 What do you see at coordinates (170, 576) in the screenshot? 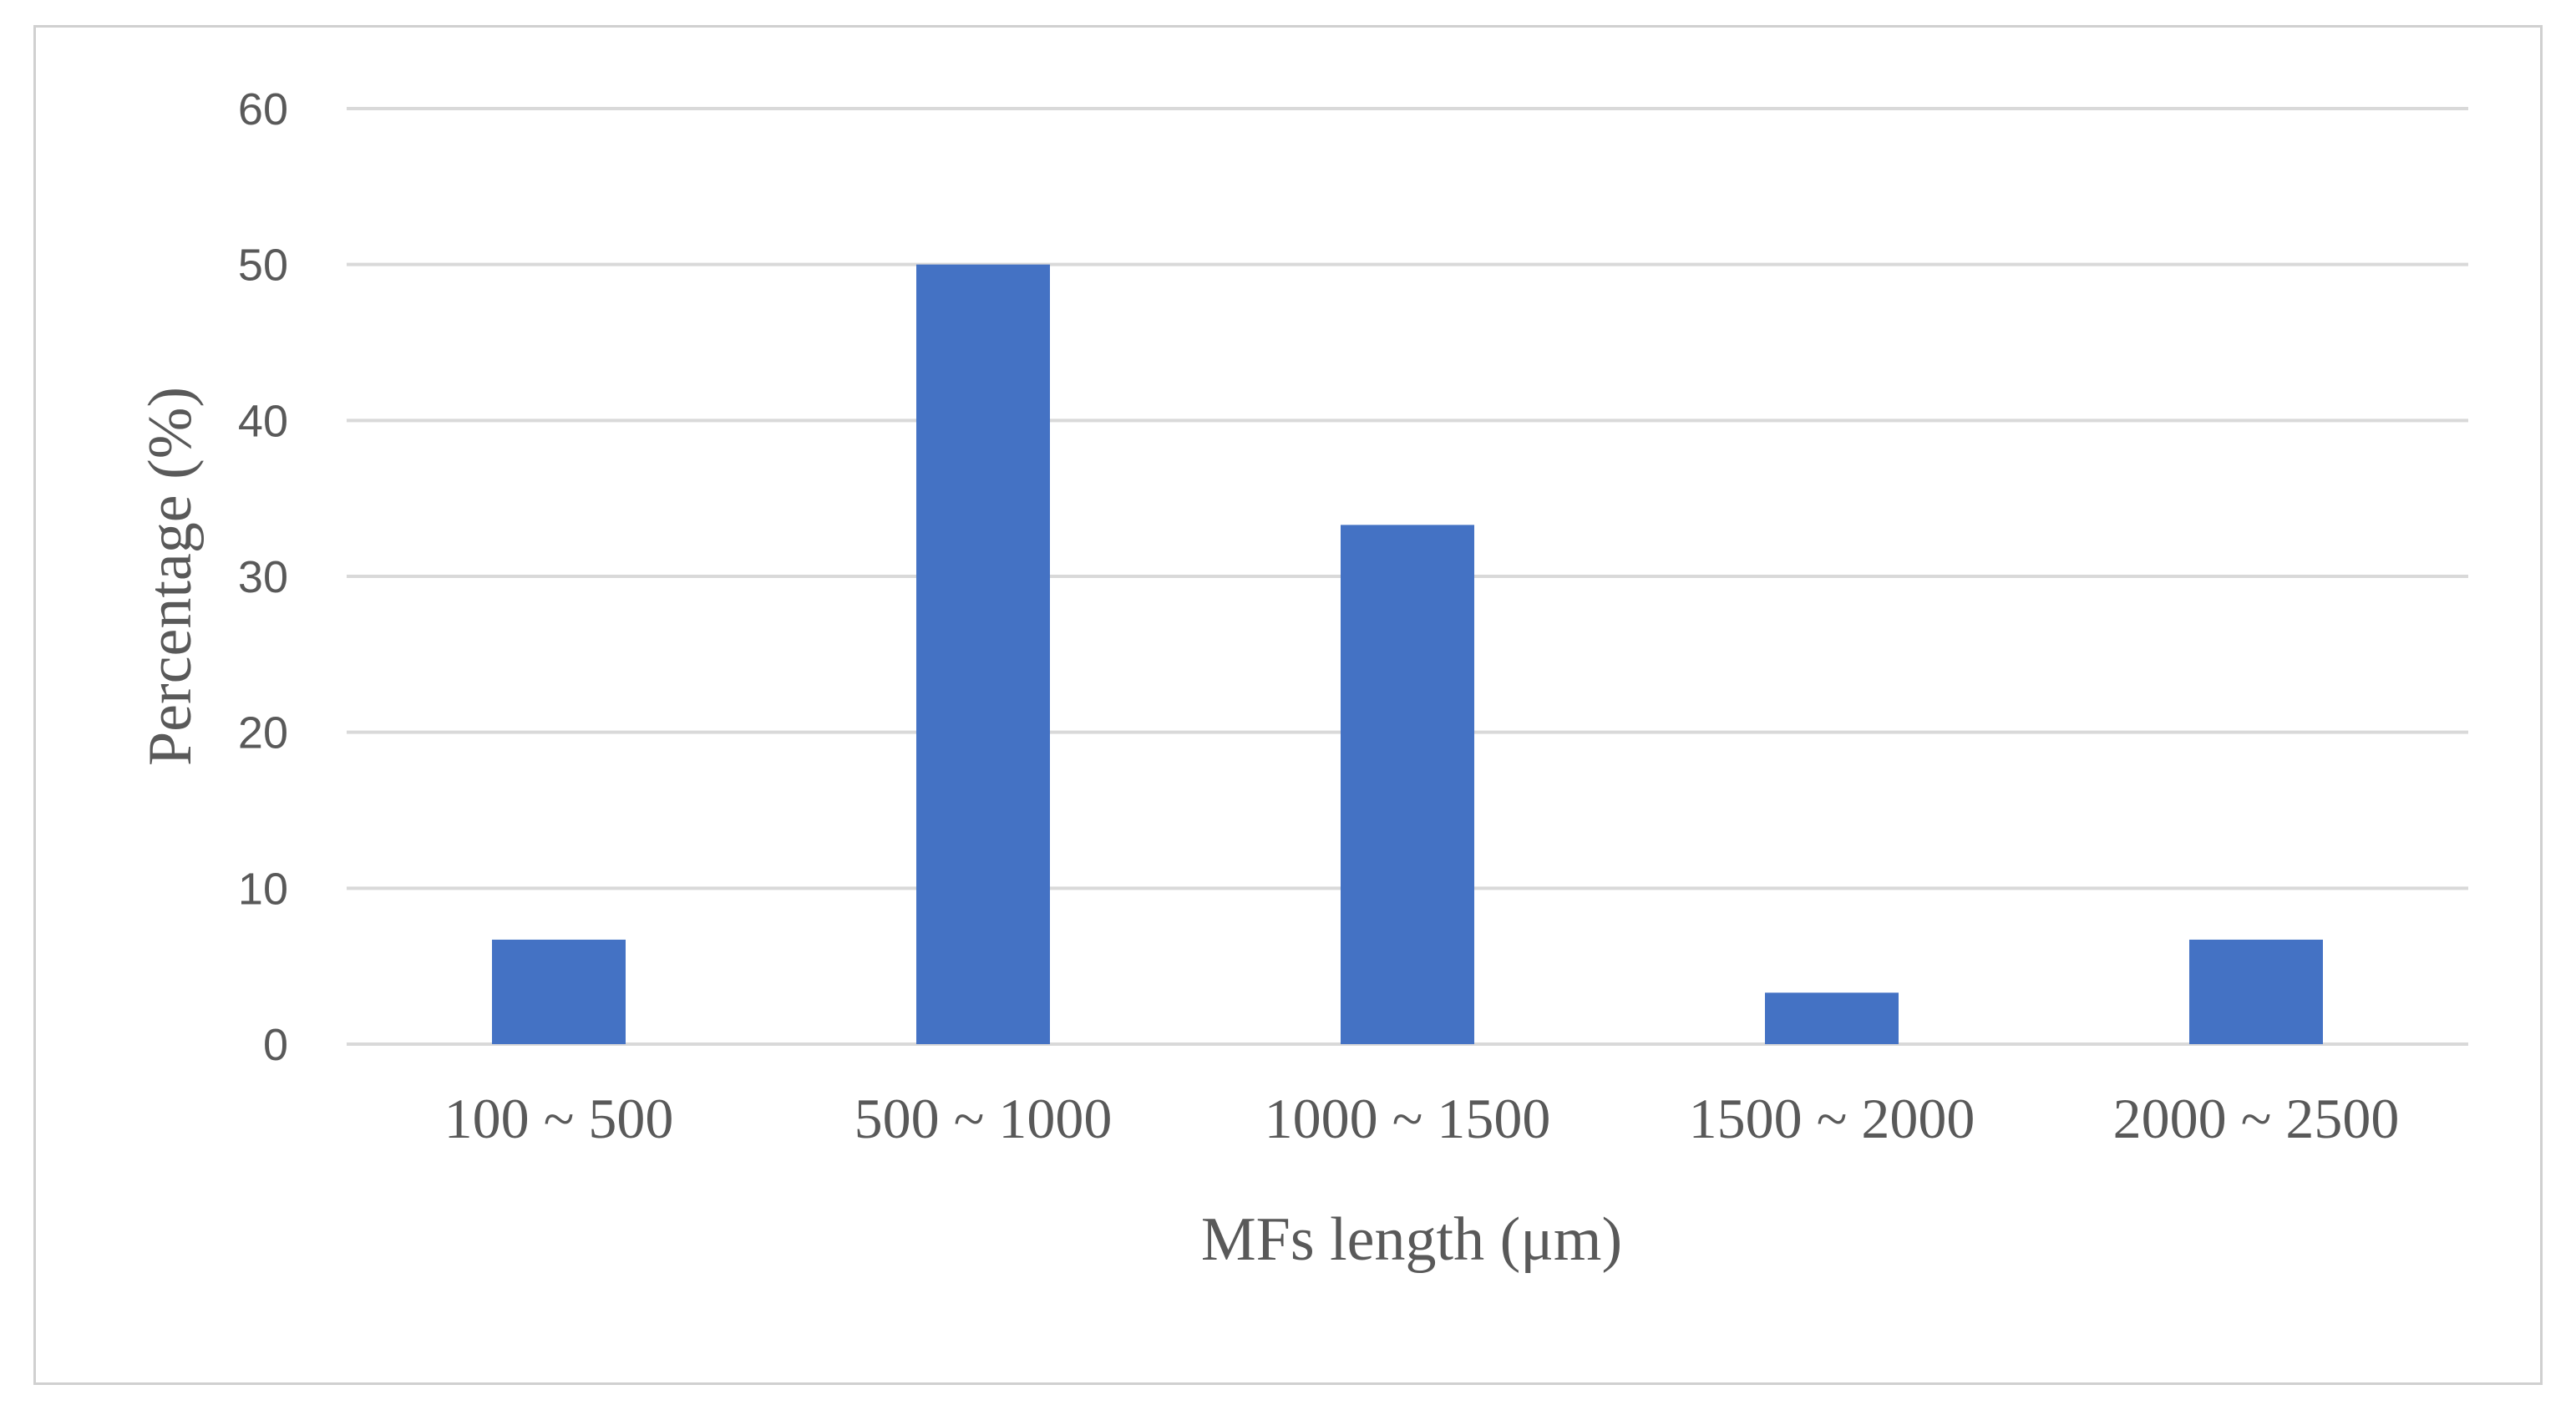
I see `y-axis-title: Percentage (%)` at bounding box center [170, 576].